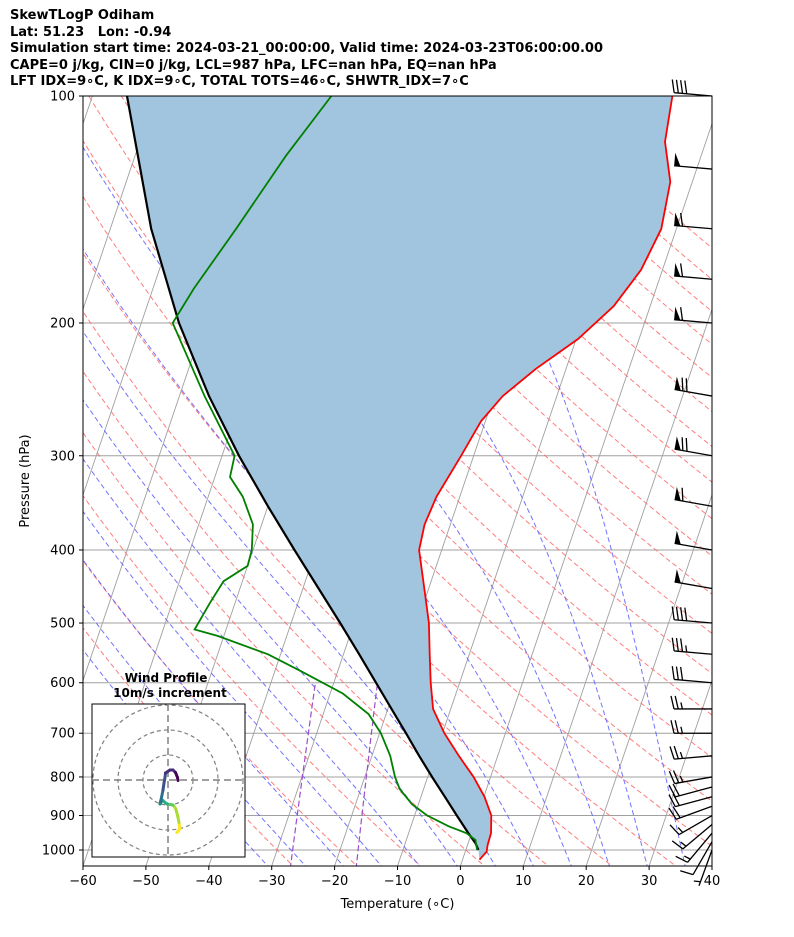 This screenshot has height=937, width=794. Describe the element at coordinates (649, 881) in the screenshot. I see `x-tick-label: 30` at that location.